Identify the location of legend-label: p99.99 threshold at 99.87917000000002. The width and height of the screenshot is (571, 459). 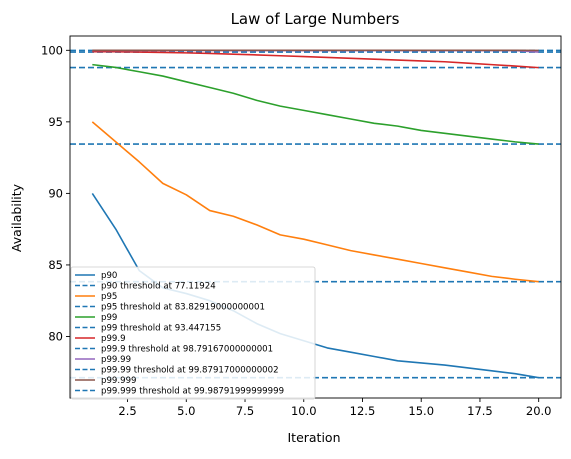
(190, 371).